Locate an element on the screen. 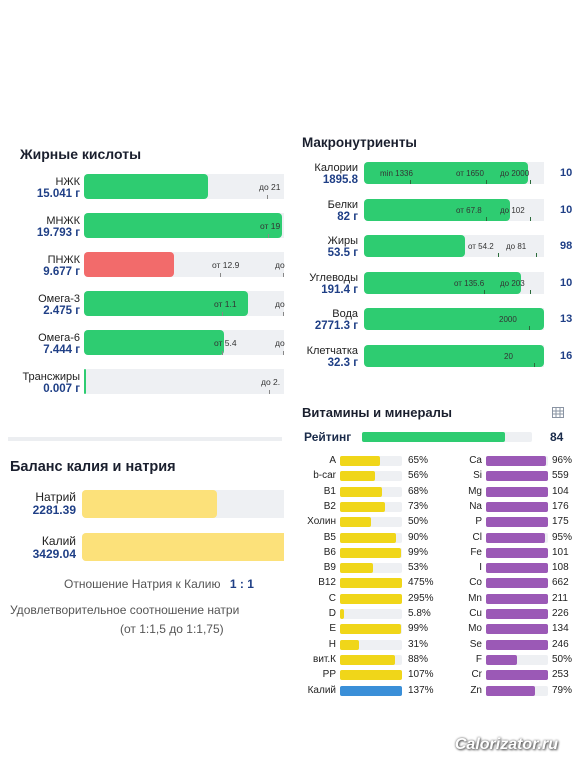  vitamin-percent: 95% is located at coordinates (562, 537).